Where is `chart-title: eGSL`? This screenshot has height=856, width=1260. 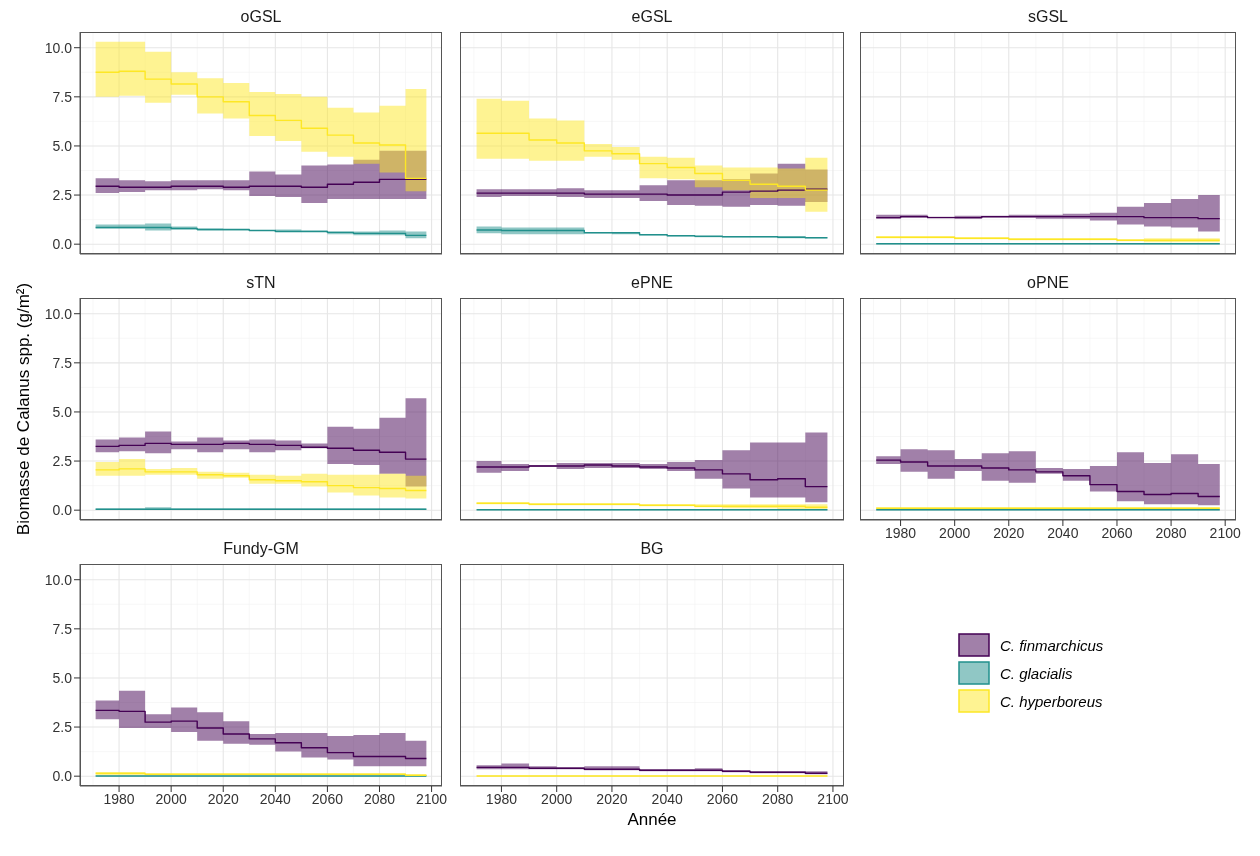 chart-title: eGSL is located at coordinates (652, 17).